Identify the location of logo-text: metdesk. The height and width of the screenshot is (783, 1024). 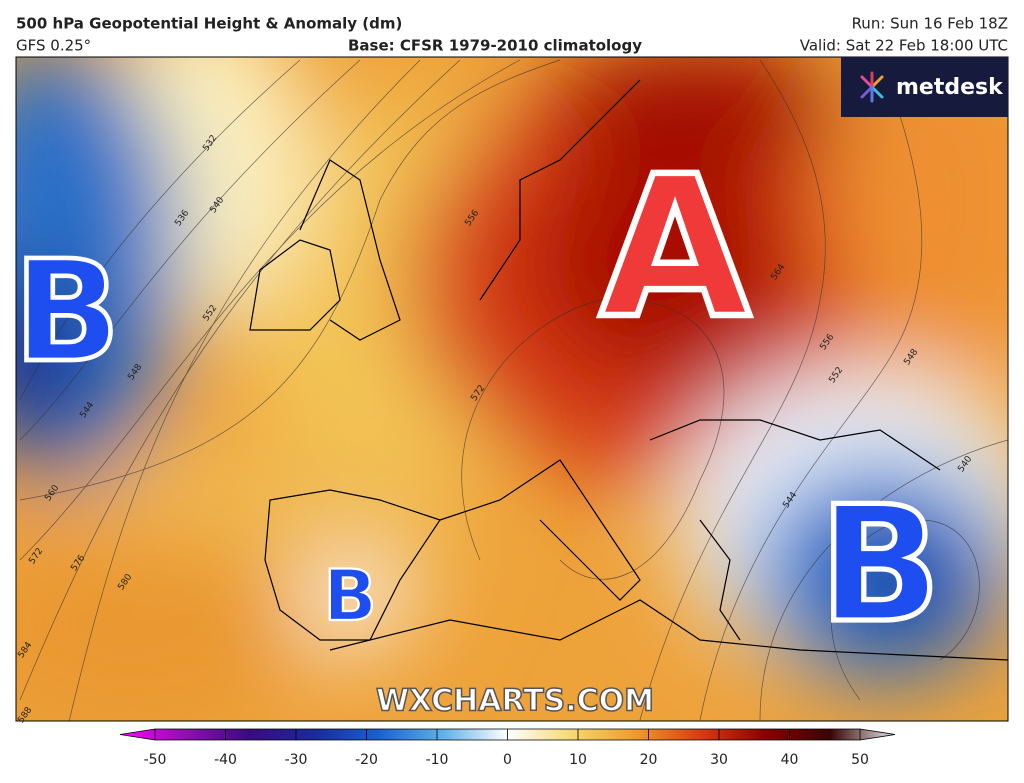
(950, 87).